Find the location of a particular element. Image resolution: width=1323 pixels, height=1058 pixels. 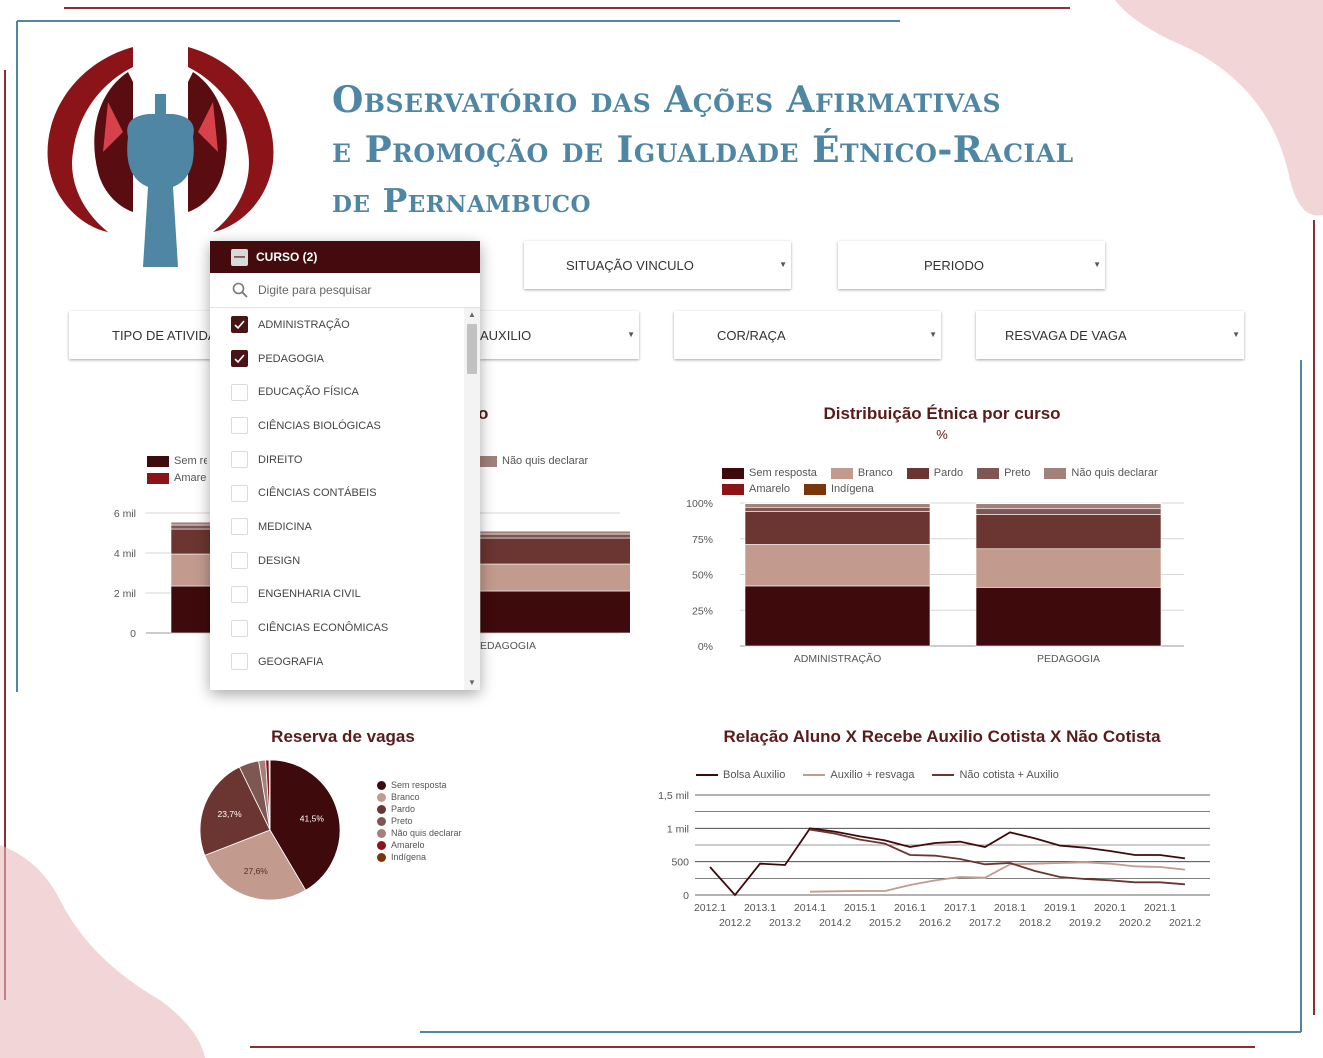

scroll-thumb is located at coordinates (472, 349).